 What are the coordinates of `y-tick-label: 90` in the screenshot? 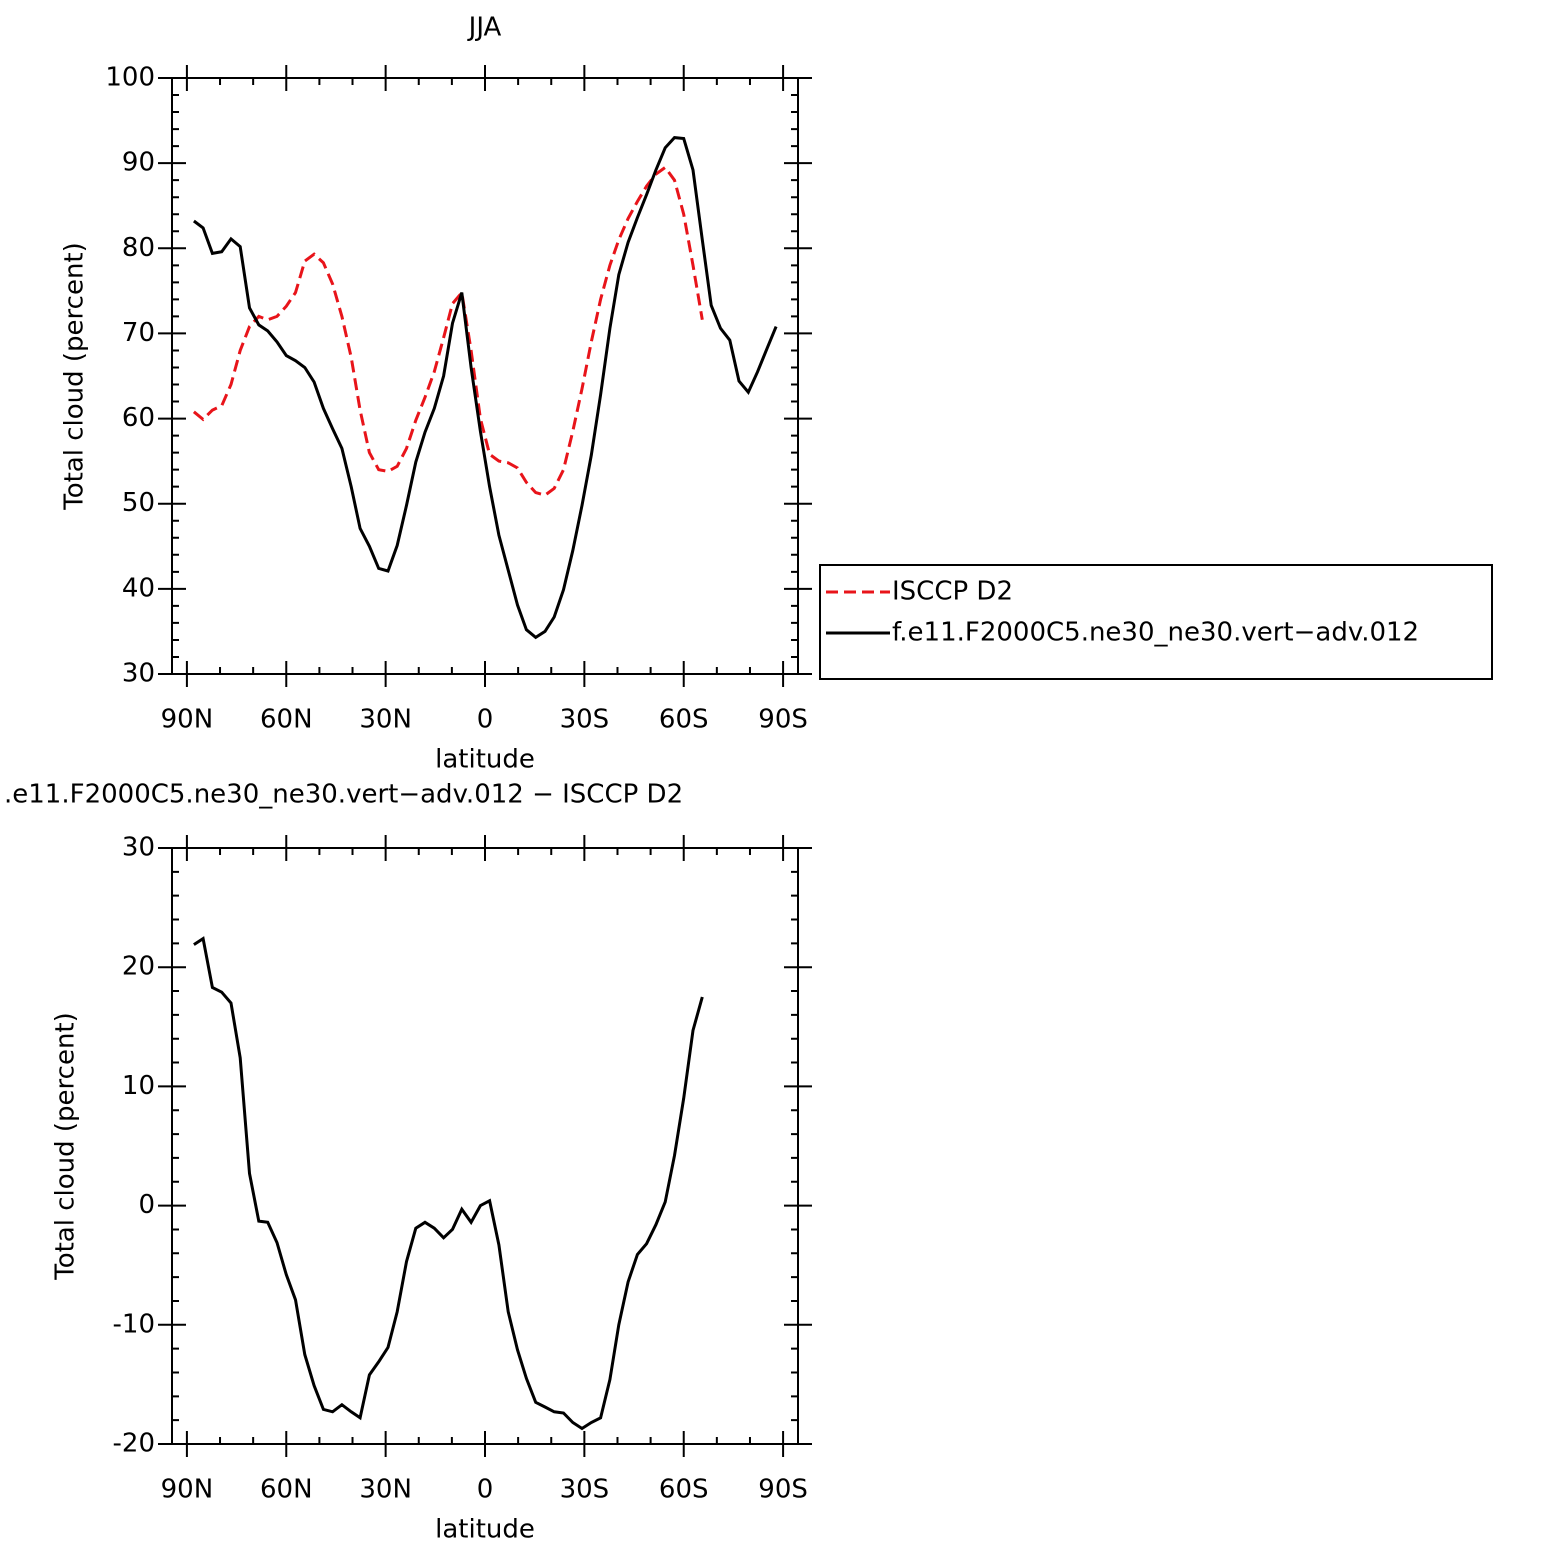 It's located at (138, 163).